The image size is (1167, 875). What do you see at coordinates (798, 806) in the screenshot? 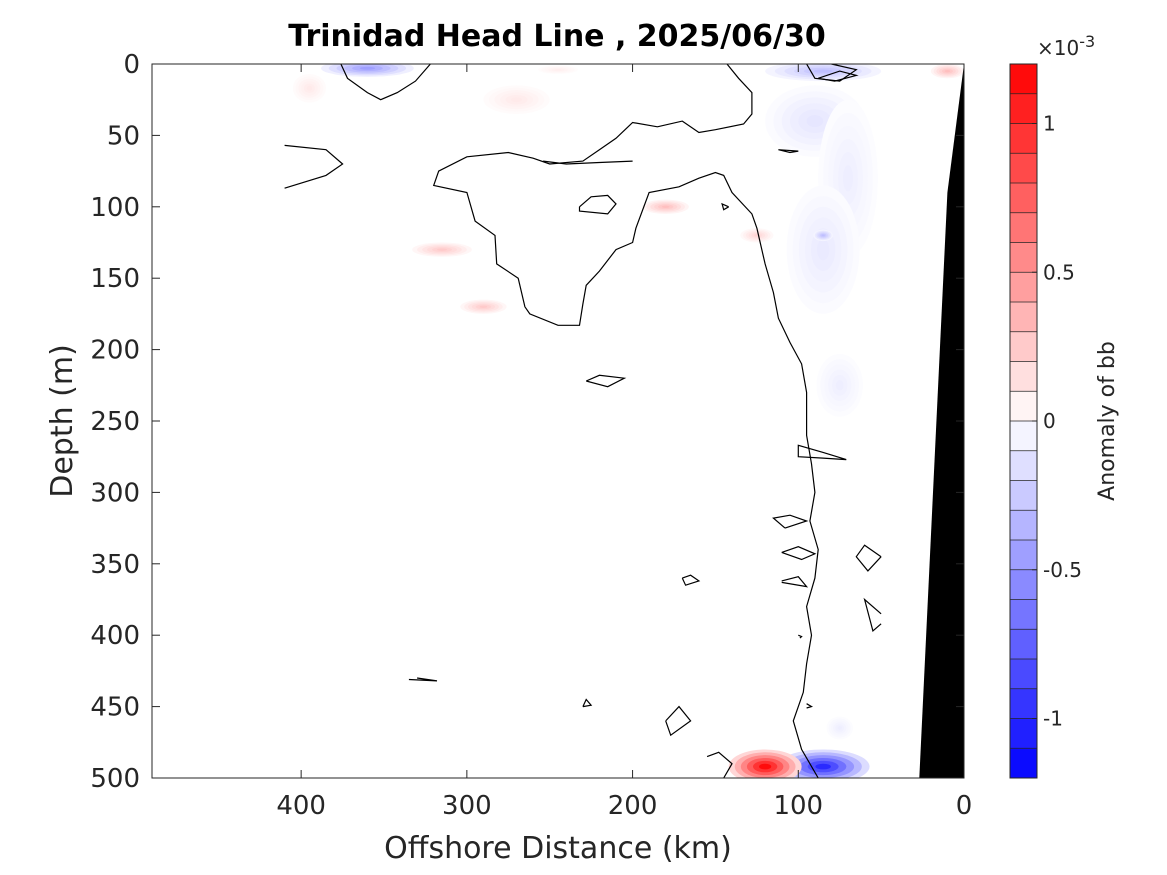
I see `x-tick-label: 100` at bounding box center [798, 806].